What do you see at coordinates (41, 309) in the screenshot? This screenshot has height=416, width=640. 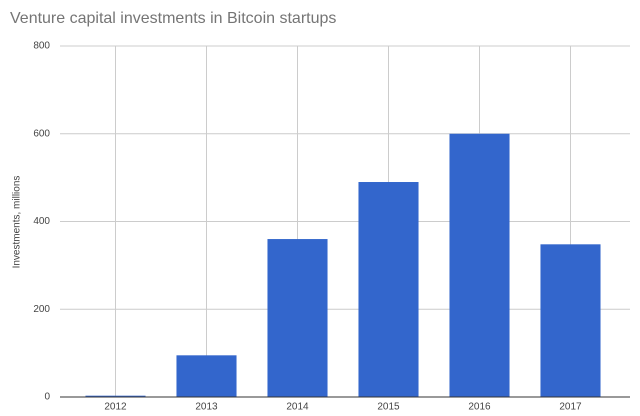 I see `y-tick-label: 200` at bounding box center [41, 309].